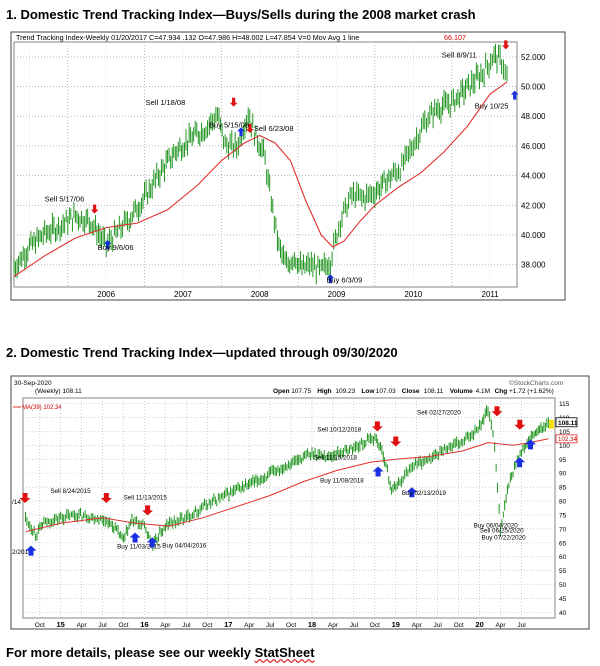 Image resolution: width=600 pixels, height=666 pixels. I want to click on watermark: ©StockCharts.com, so click(536, 383).